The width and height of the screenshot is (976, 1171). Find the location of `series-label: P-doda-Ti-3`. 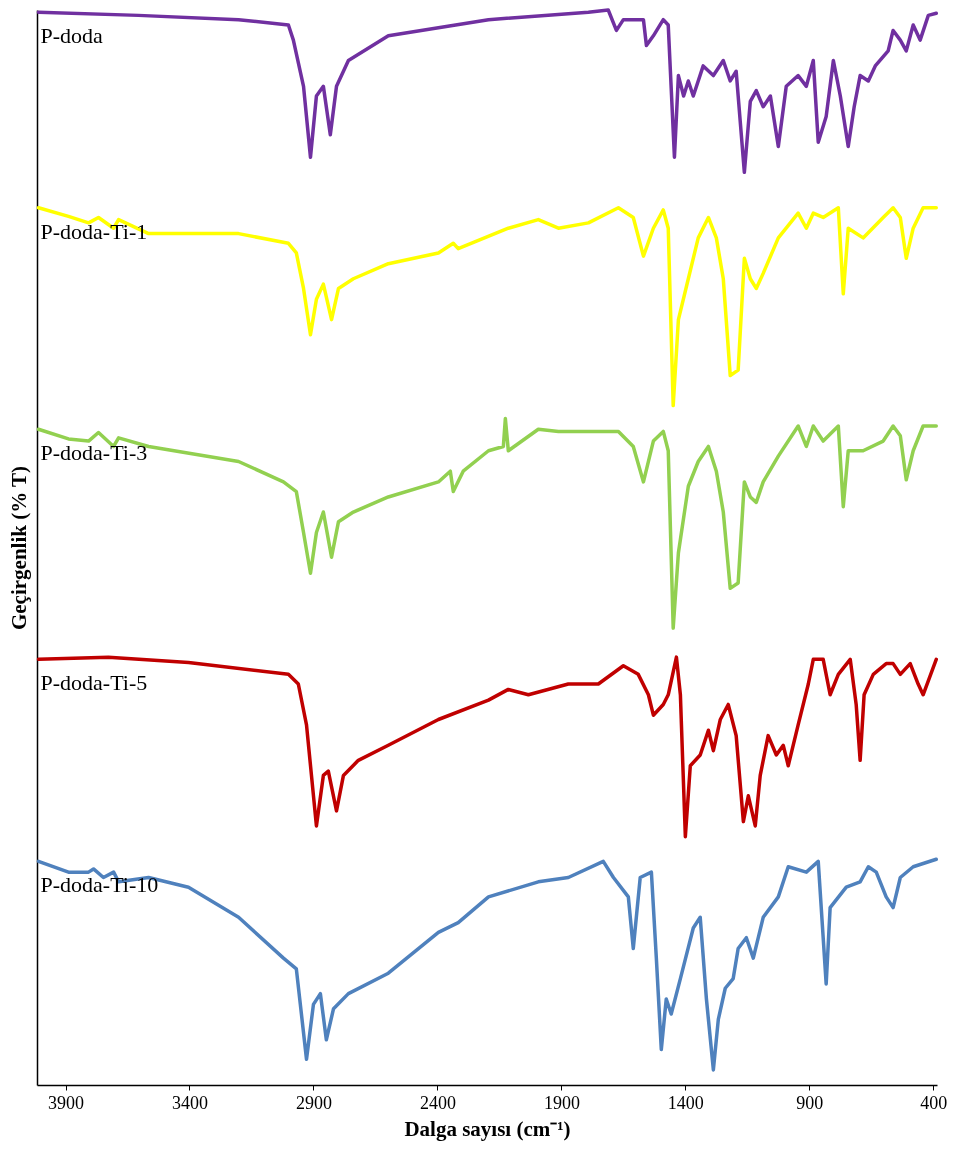

series-label: P-doda-Ti-3 is located at coordinates (94, 453).